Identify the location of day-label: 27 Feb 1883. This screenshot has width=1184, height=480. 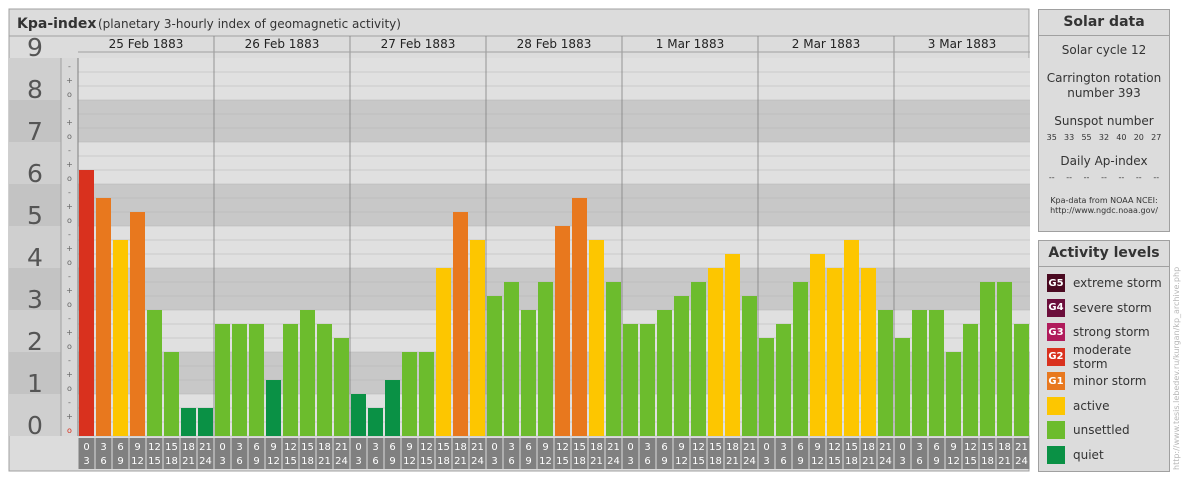
(418, 44).